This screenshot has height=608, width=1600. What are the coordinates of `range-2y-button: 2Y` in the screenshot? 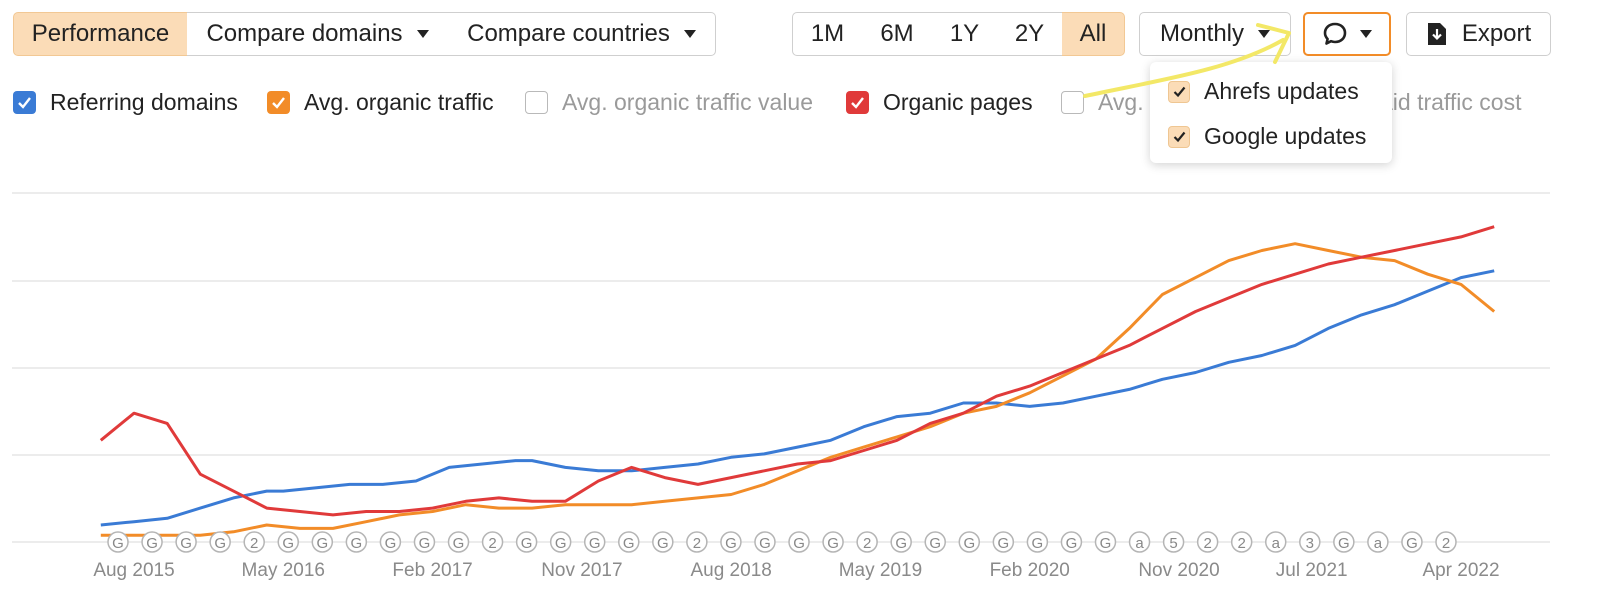 It's located at (1030, 34).